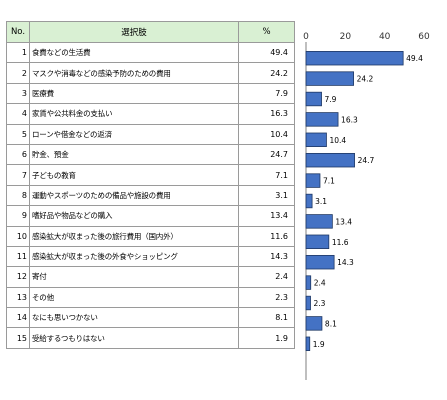 The width and height of the screenshot is (447, 400). What do you see at coordinates (266, 195) in the screenshot?
I see `row-percent: 3.1` at bounding box center [266, 195].